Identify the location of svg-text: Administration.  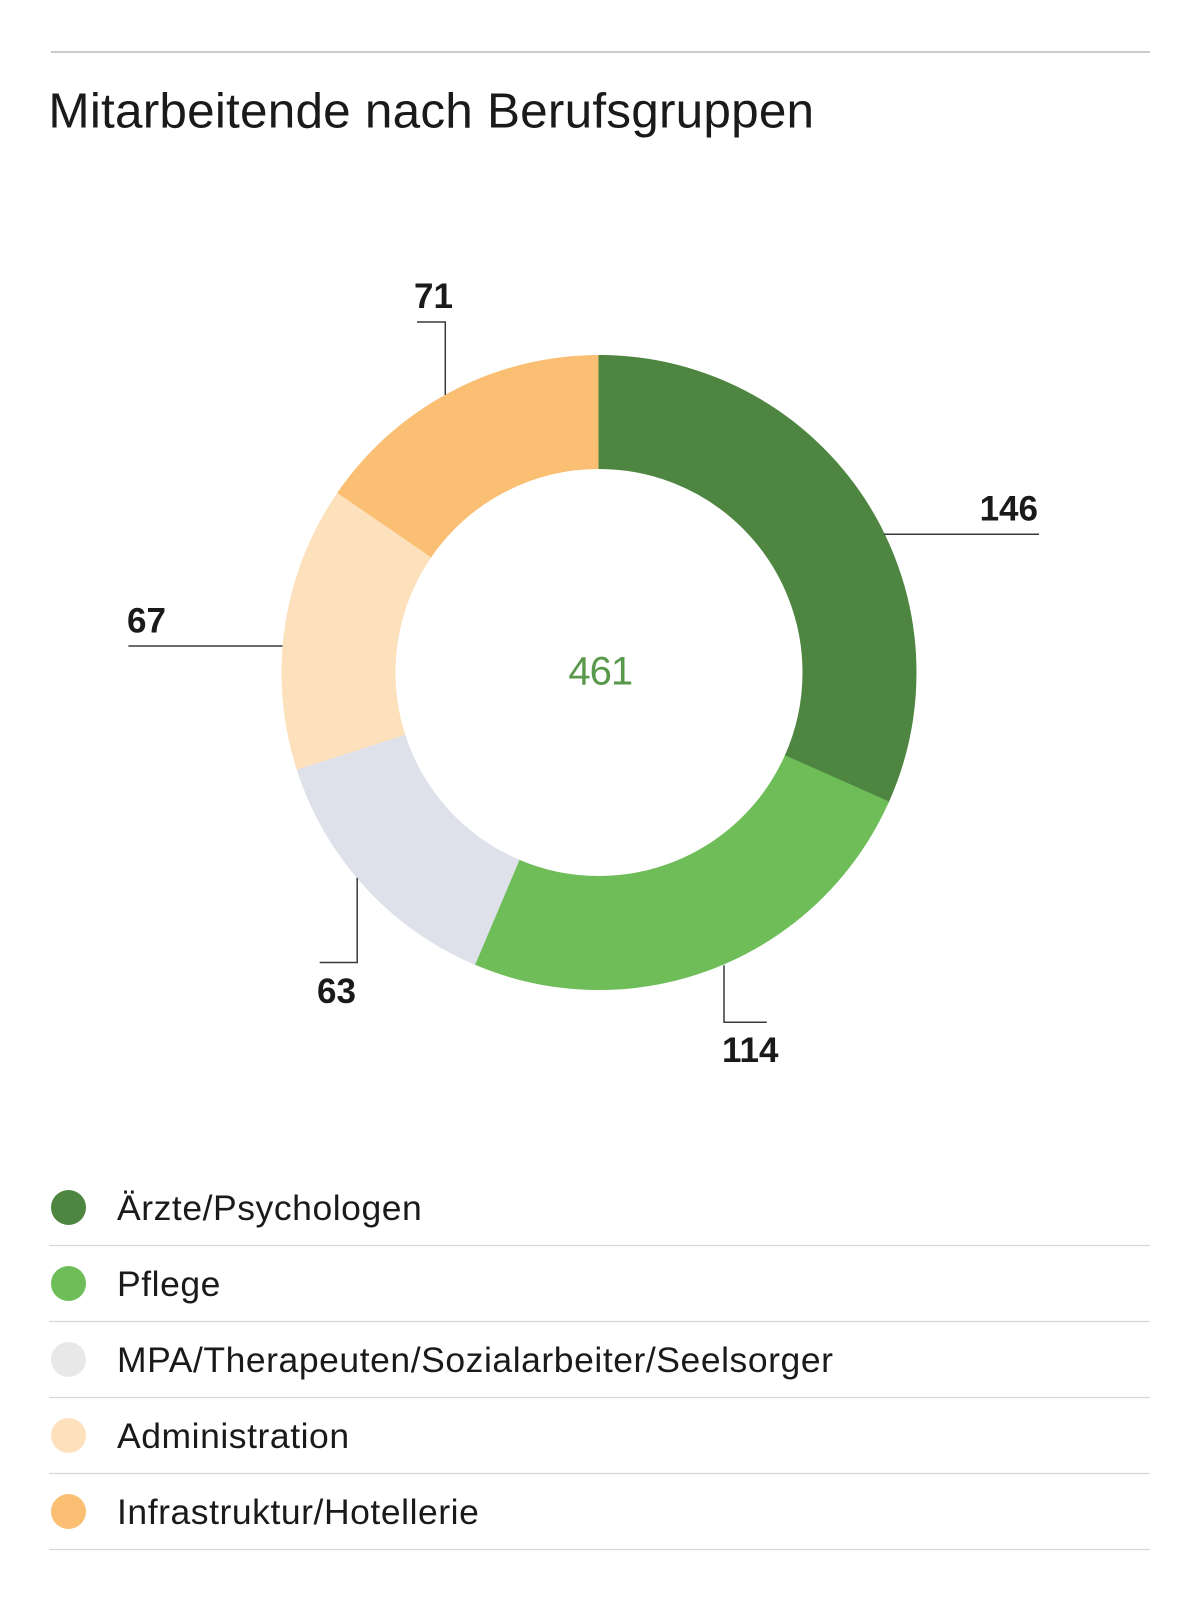
(233, 1436).